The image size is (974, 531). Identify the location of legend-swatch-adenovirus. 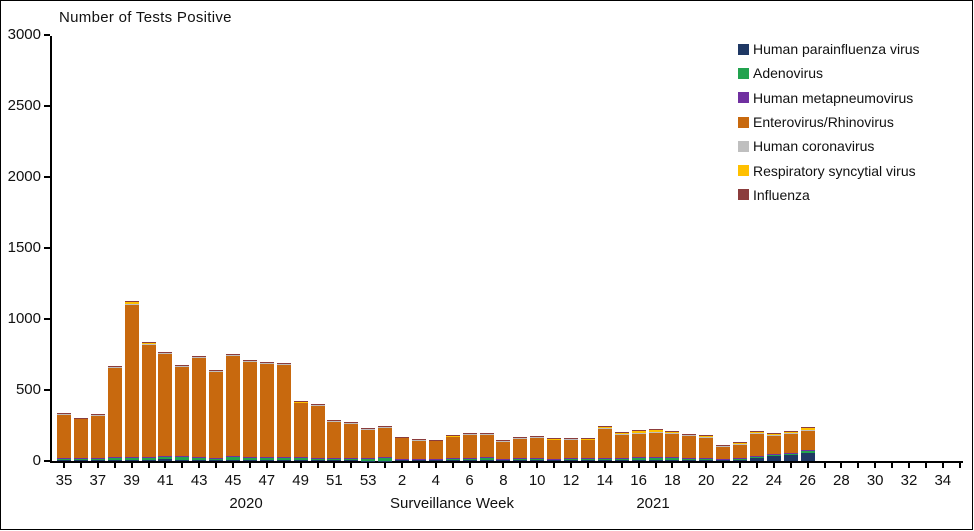
(743, 73).